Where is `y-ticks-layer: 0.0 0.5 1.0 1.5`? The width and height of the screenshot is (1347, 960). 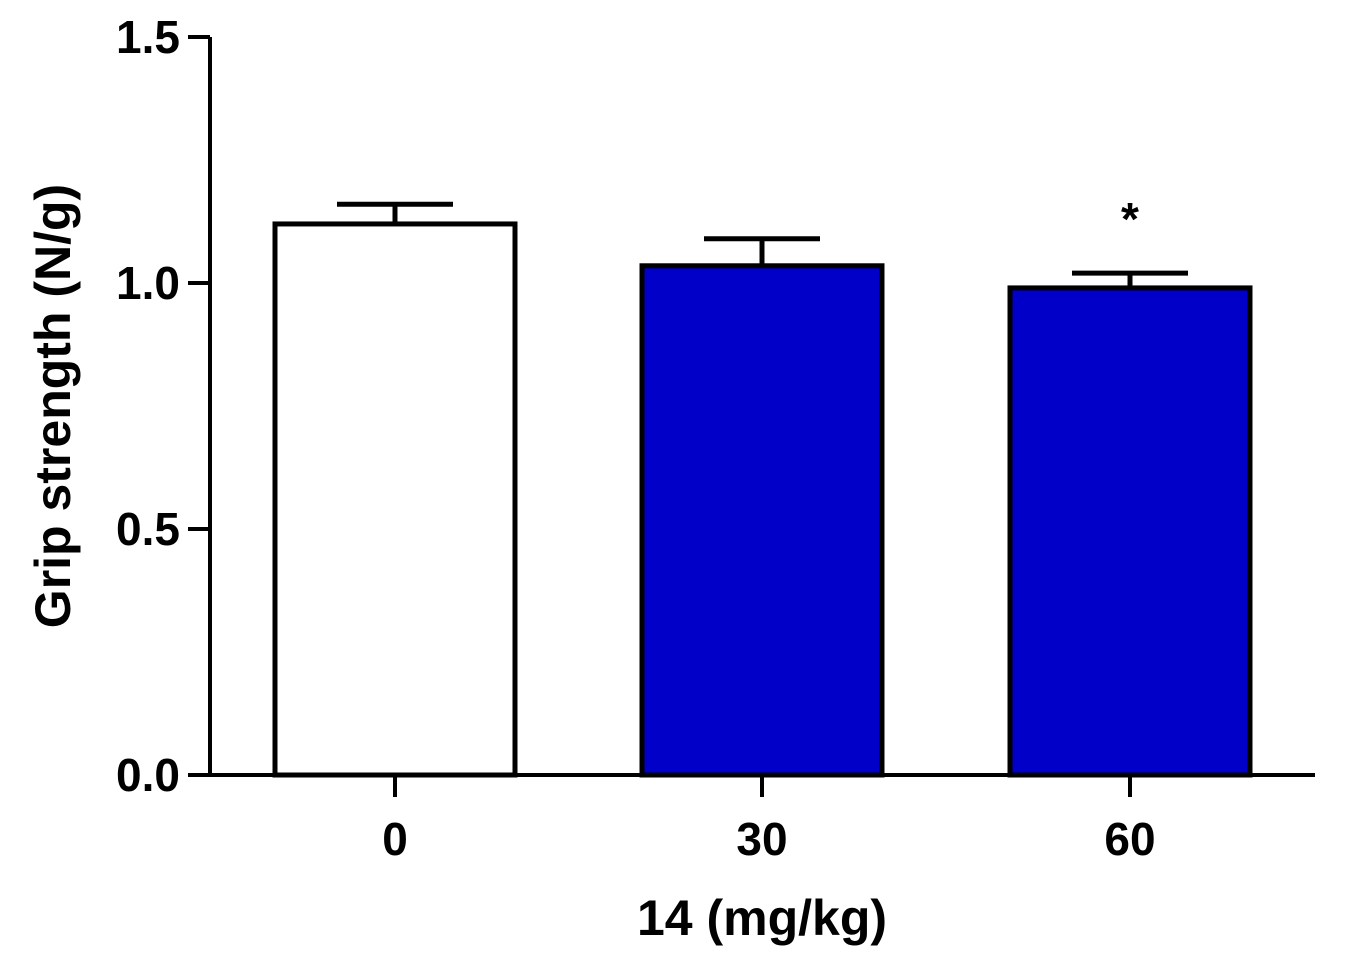 y-ticks-layer: 0.0 0.5 1.0 1.5 is located at coordinates (163, 406).